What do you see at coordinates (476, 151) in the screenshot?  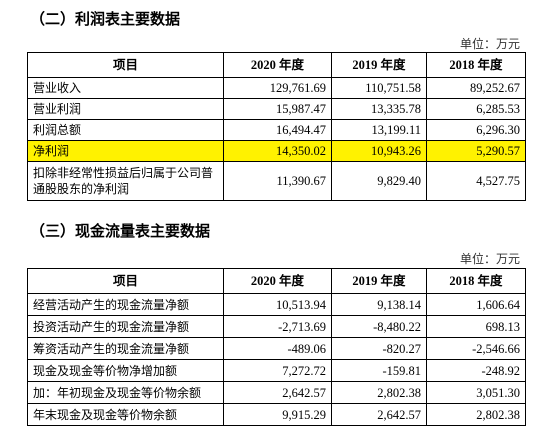 I see `value-cell: 5,290.57` at bounding box center [476, 151].